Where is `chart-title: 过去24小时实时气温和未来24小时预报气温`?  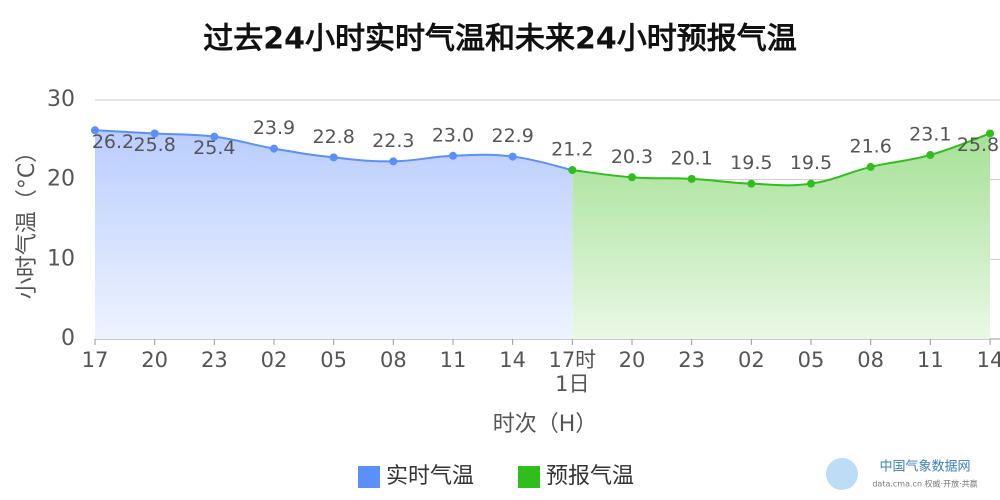
chart-title: 过去24小时实时气温和未来24小时预报气温 is located at coordinates (500, 39).